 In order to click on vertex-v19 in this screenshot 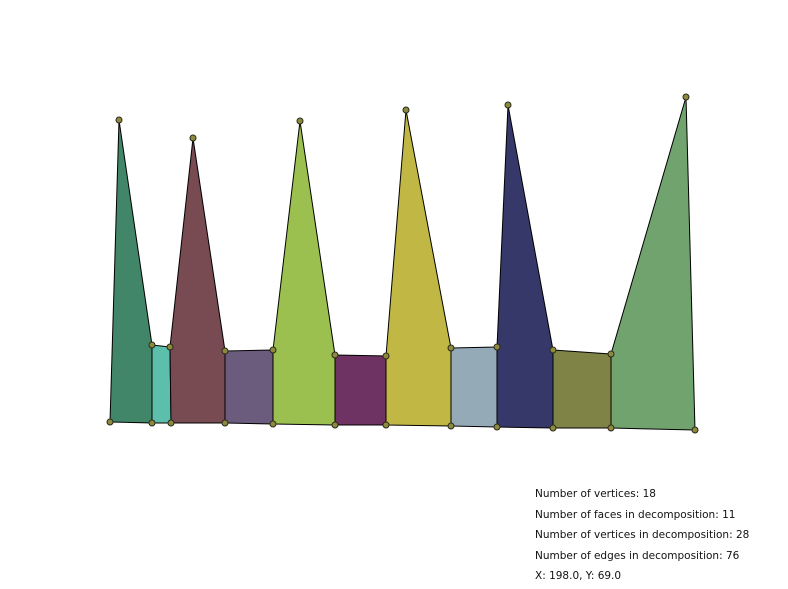, I will do `click(451, 426)`.